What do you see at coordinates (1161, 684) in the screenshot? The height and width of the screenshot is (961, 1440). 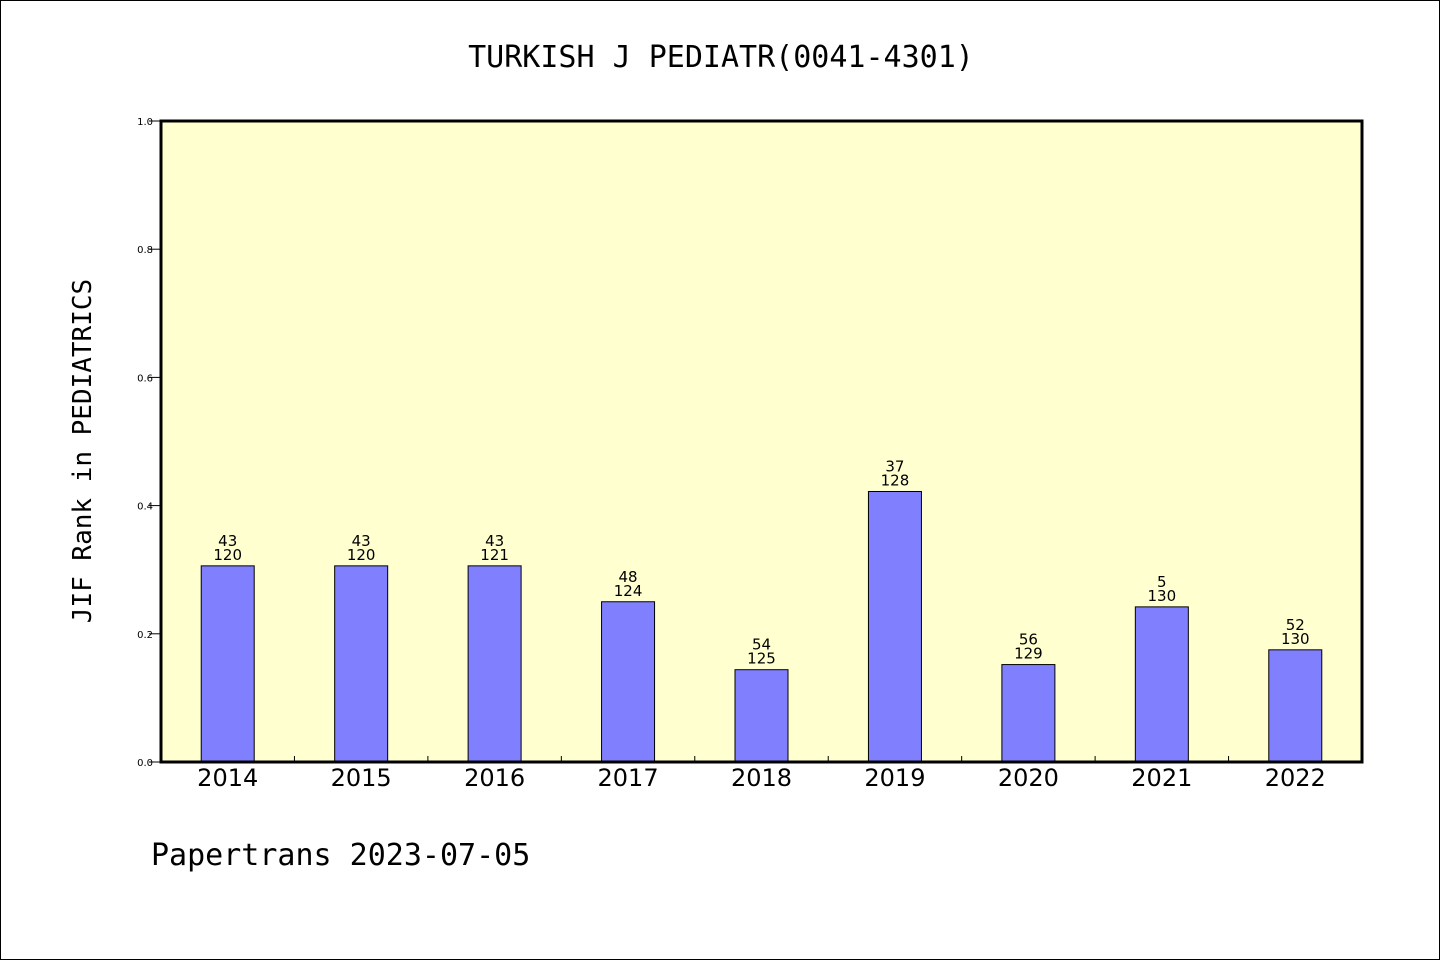 I see `bar-2021` at bounding box center [1161, 684].